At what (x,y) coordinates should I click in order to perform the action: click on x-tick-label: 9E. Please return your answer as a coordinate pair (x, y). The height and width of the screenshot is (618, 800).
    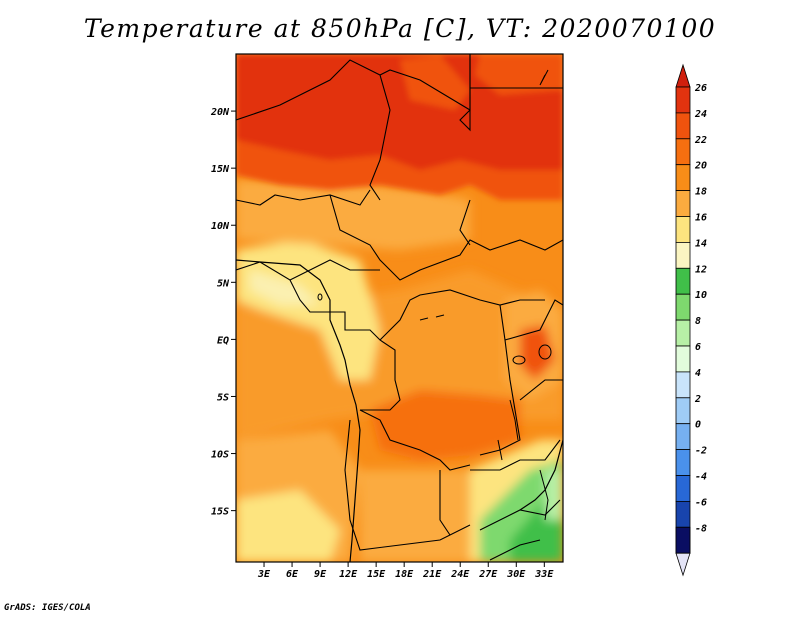
    Looking at the image, I should click on (320, 574).